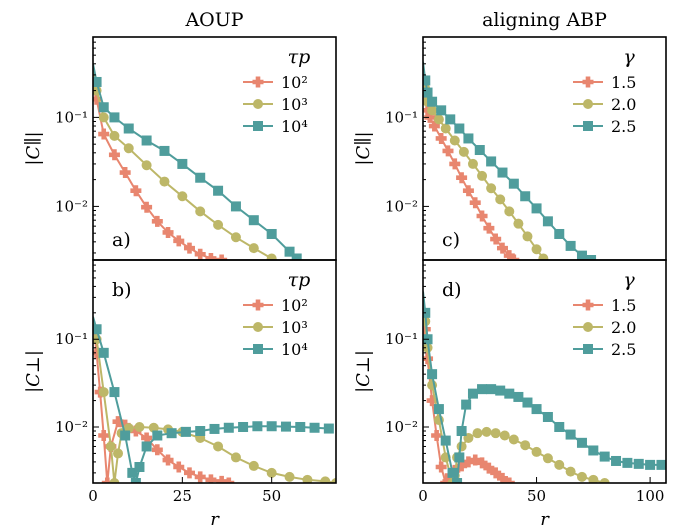  What do you see at coordinates (182, 496) in the screenshot?
I see `x-tick-label: 25` at bounding box center [182, 496].